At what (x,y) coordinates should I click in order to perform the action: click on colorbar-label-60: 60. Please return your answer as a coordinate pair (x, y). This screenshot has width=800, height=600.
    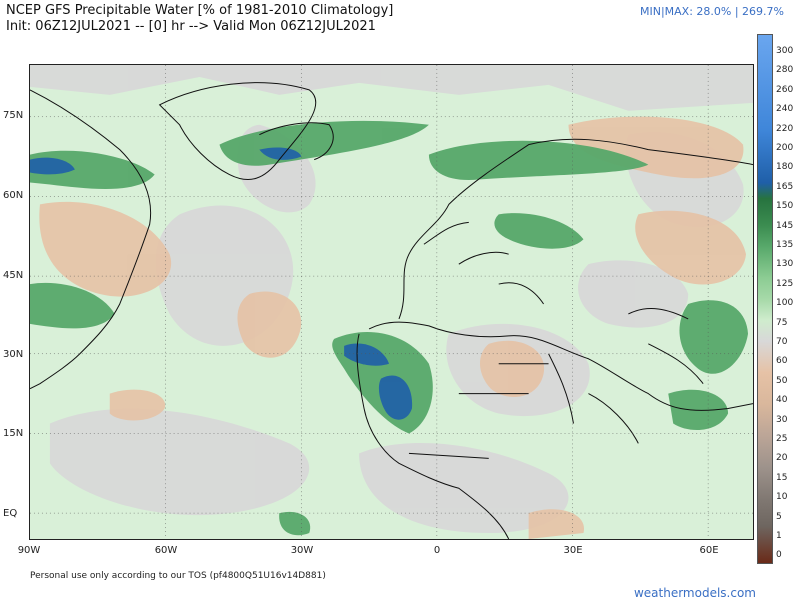
    Looking at the image, I should click on (782, 361).